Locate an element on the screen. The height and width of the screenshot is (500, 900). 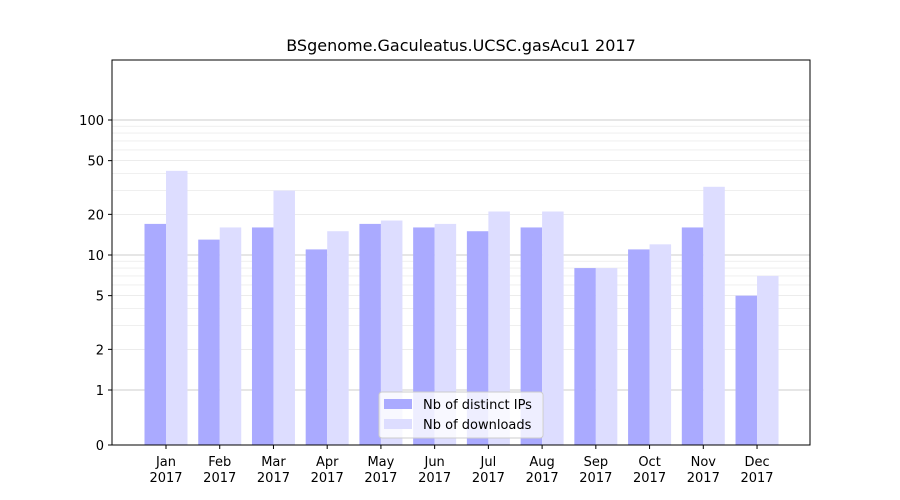
y-axis: 0 1 2 5 10 20 50 100 is located at coordinates (95, 284).